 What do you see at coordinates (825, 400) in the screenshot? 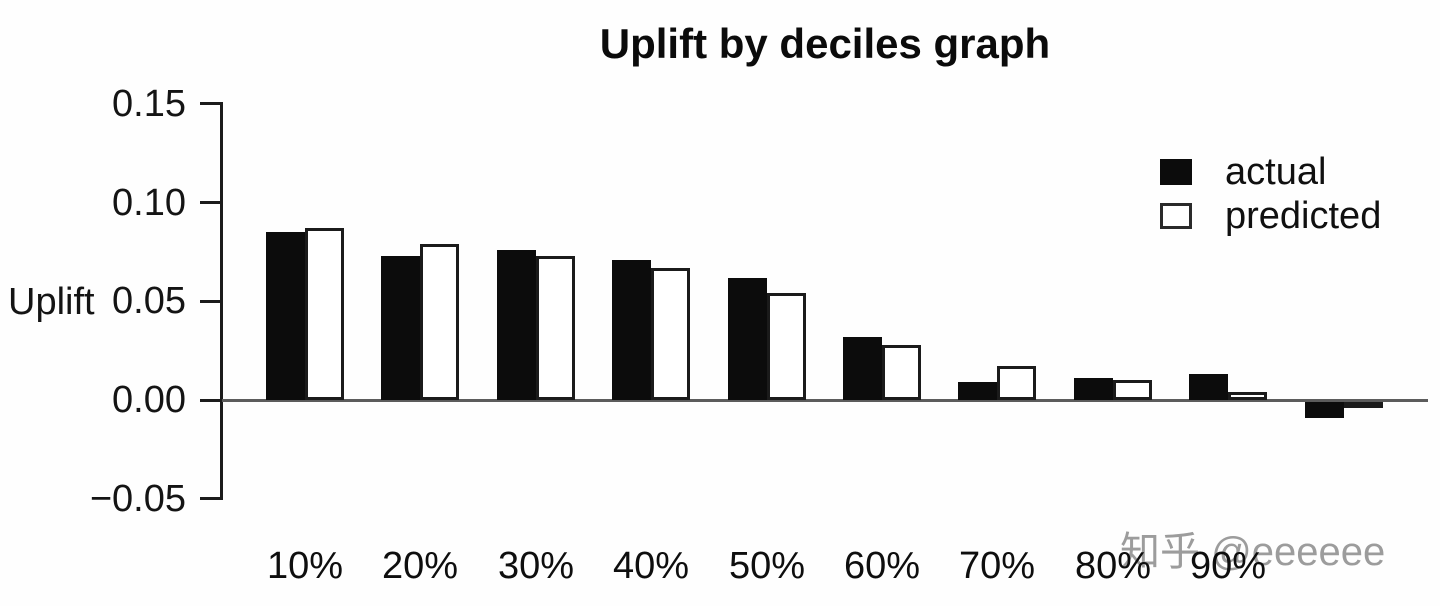
I see `zero-baseline` at bounding box center [825, 400].